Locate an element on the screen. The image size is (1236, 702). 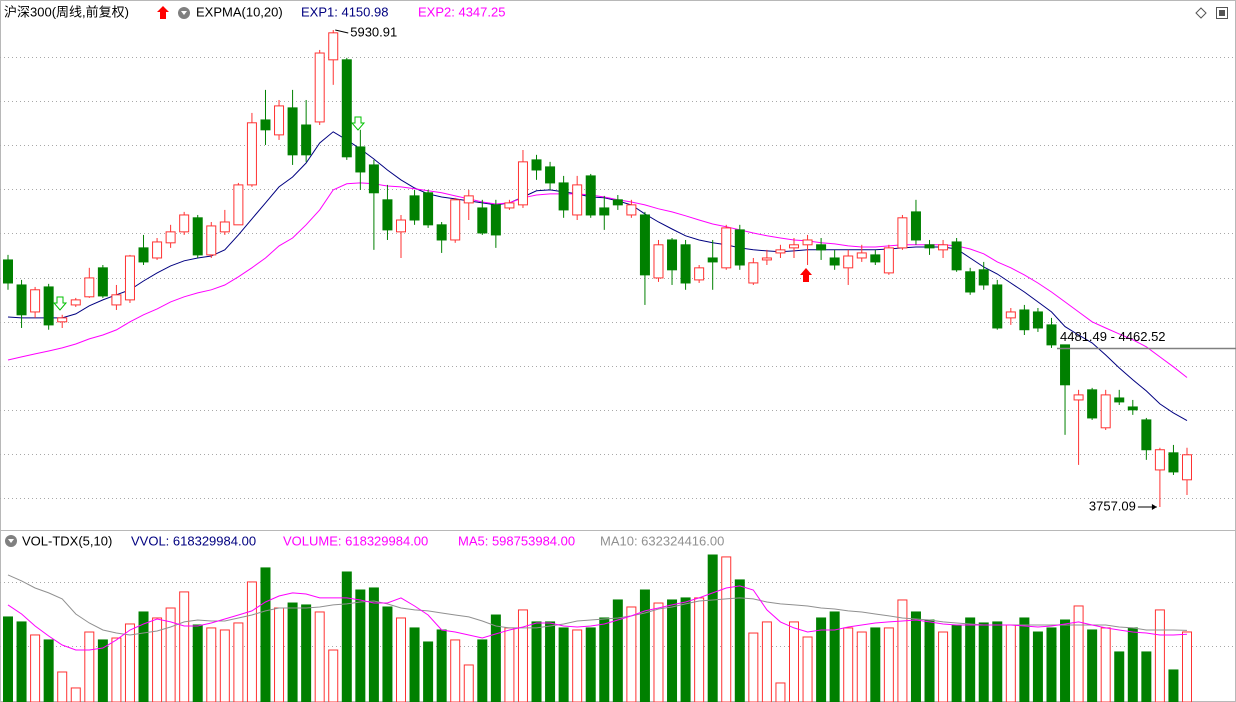
sell-signal is located at coordinates (358, 123).